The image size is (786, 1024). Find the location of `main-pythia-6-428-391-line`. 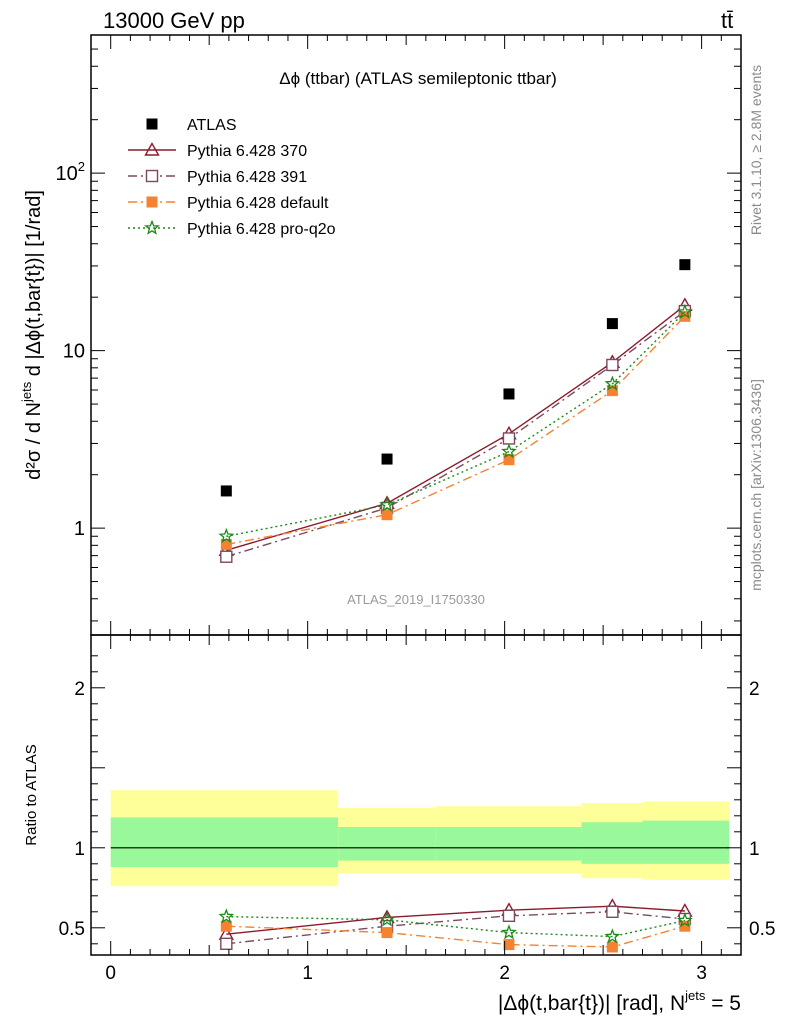

main-pythia-6-428-391-line is located at coordinates (456, 434).